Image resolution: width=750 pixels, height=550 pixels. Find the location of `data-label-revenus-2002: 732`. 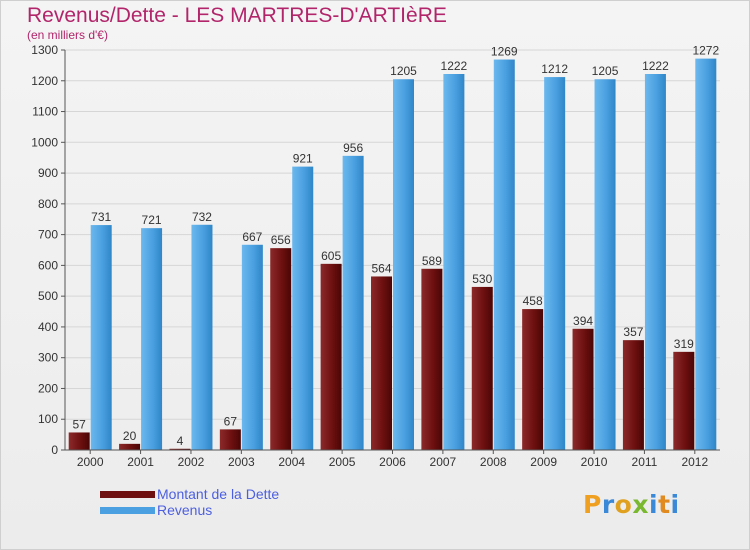

data-label-revenus-2002: 732 is located at coordinates (202, 217).